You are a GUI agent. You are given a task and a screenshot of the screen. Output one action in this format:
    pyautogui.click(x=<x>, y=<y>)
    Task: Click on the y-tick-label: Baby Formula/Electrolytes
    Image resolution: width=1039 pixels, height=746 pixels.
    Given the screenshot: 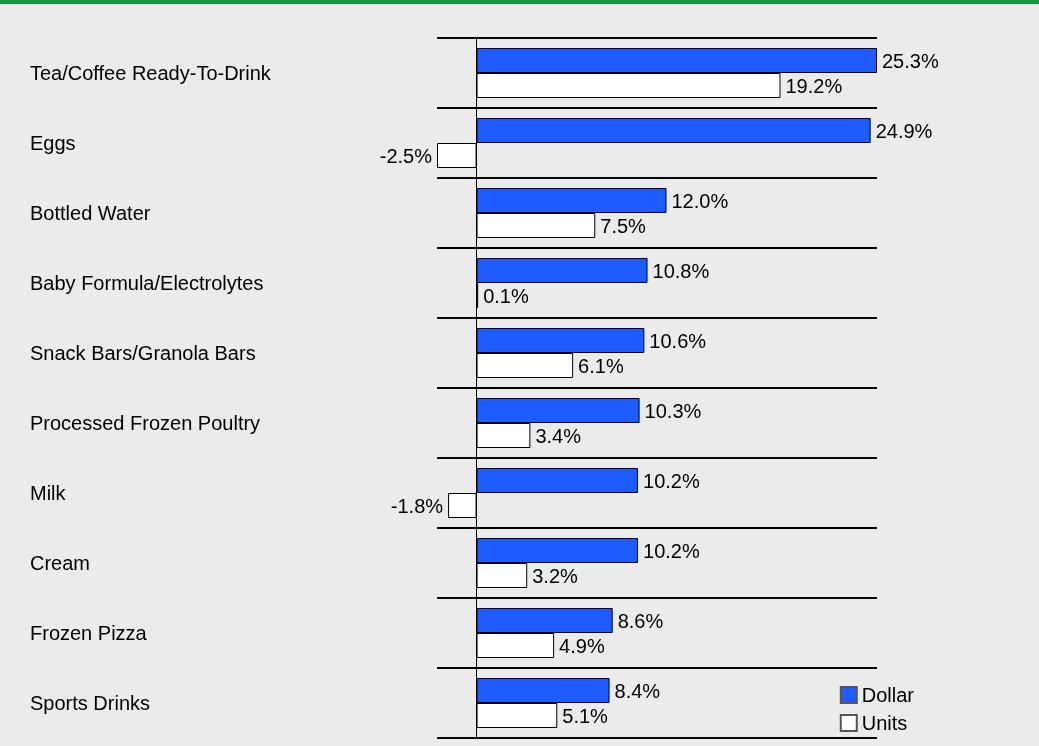 What is the action you would take?
    pyautogui.click(x=147, y=283)
    